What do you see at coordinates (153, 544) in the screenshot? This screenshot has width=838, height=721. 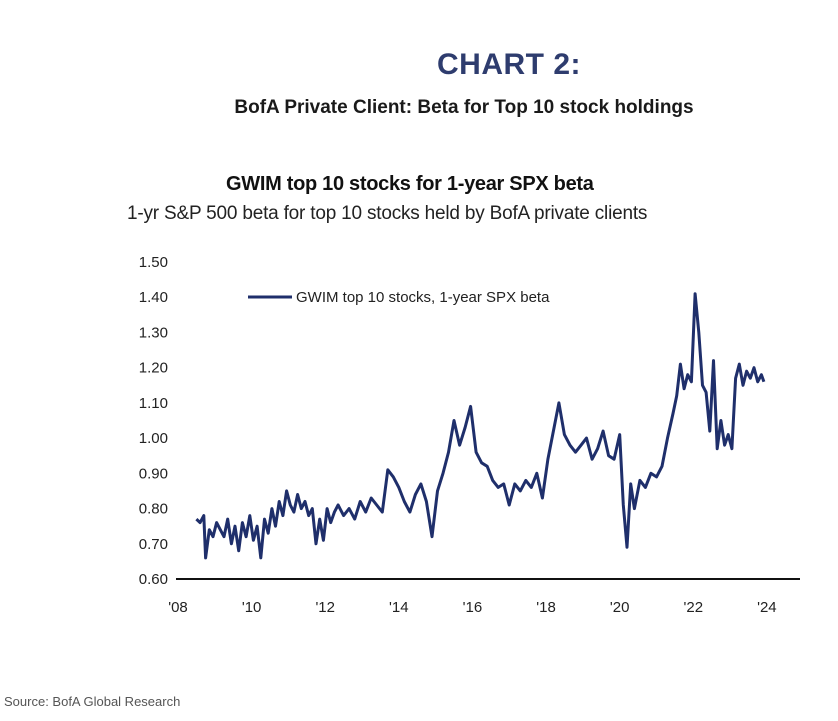 I see `y-tick-label: 0.70` at bounding box center [153, 544].